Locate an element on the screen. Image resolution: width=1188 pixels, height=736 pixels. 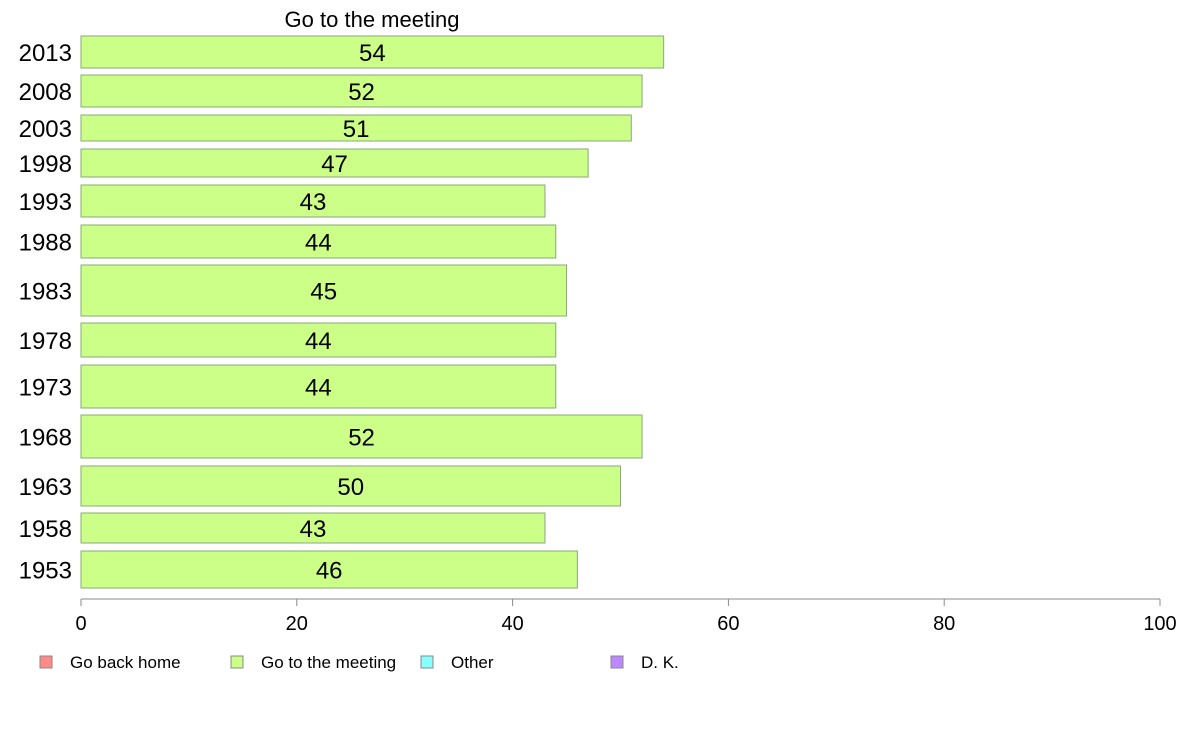
value-label-2008: 52 is located at coordinates (361, 92).